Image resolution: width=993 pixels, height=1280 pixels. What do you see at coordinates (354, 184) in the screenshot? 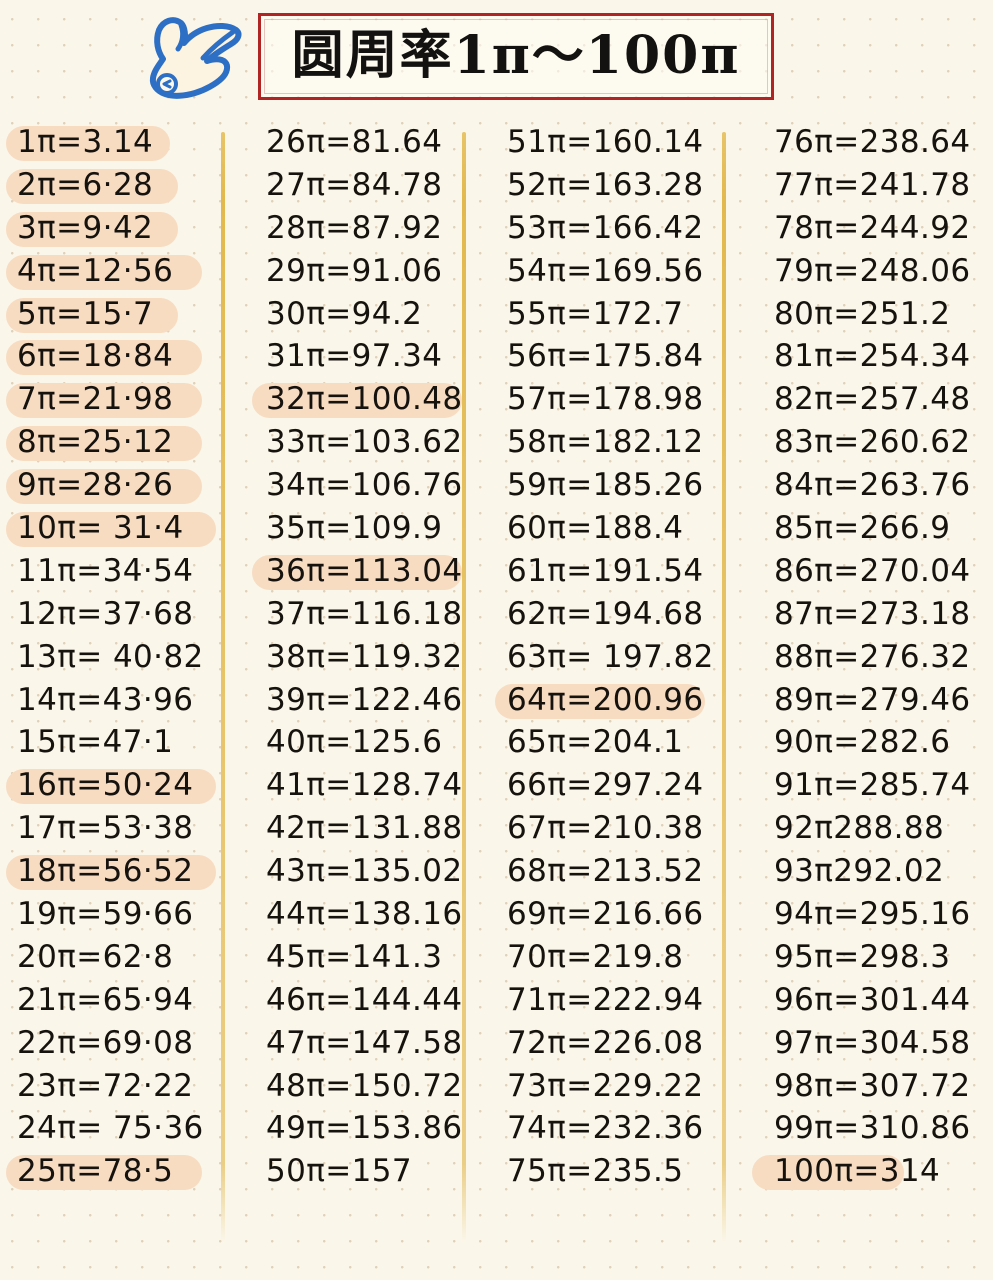
I see `pi-equation: 27π=84.78` at bounding box center [354, 184].